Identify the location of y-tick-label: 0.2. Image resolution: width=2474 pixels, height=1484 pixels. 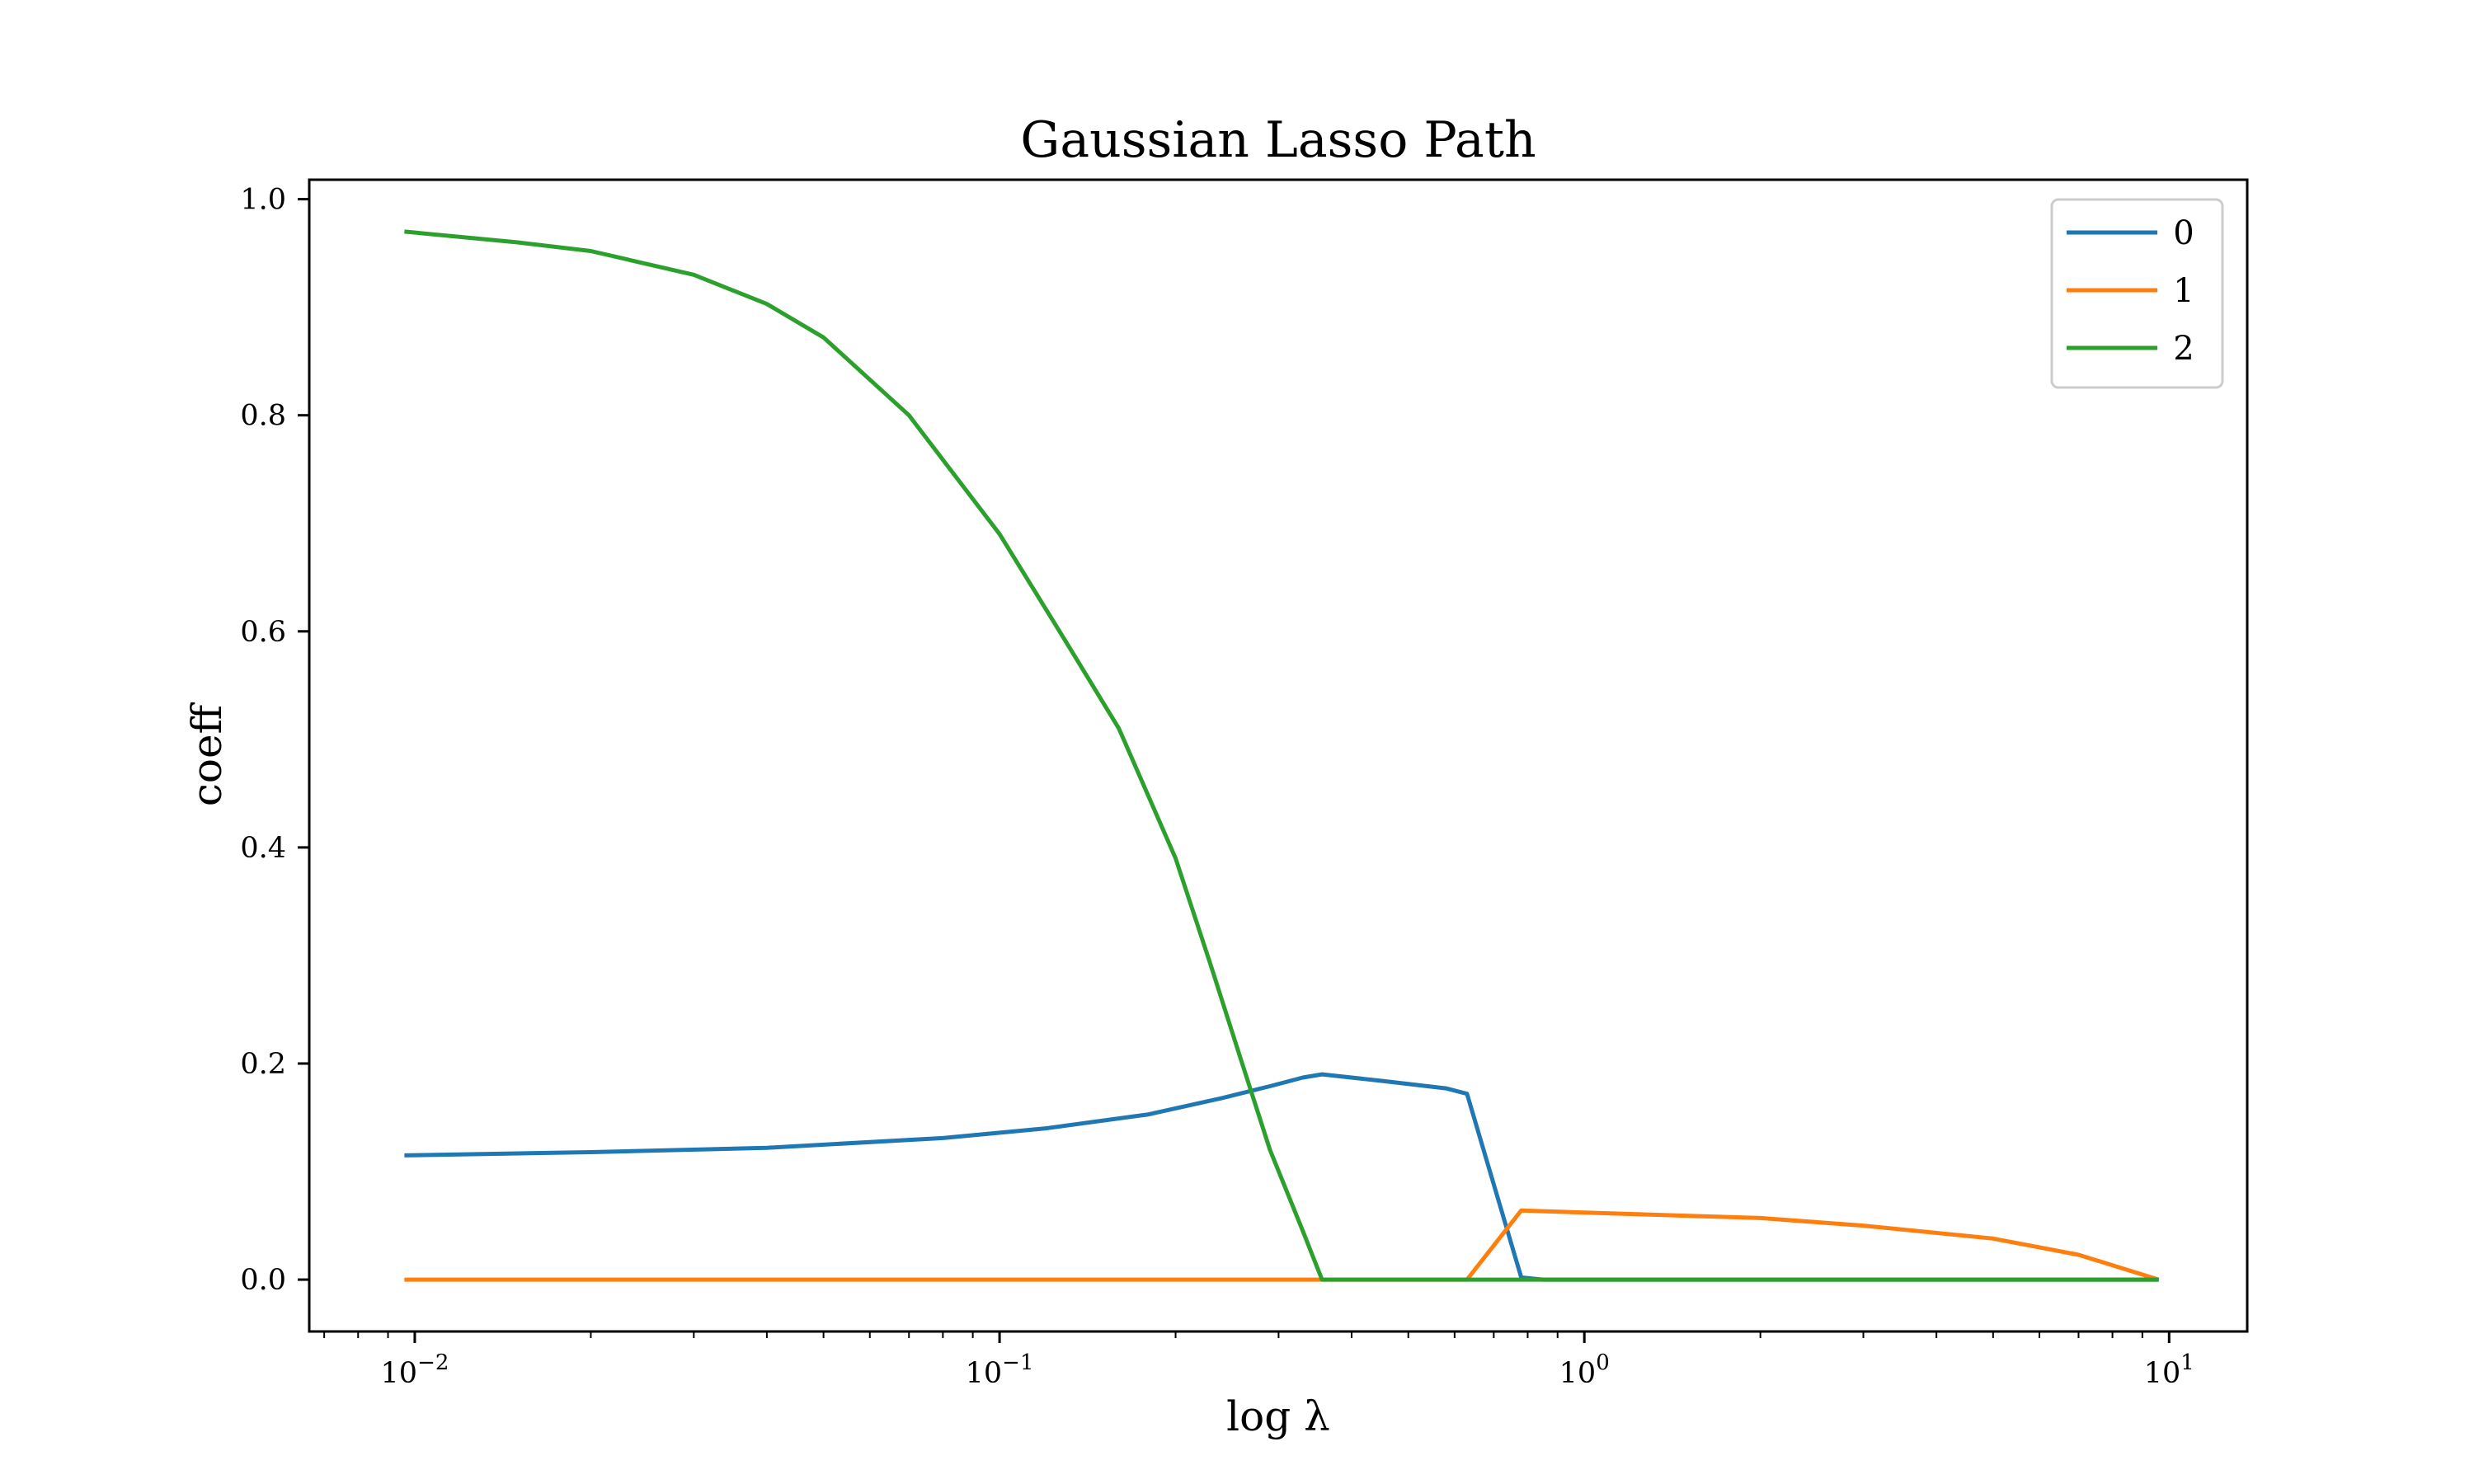
(263, 1064).